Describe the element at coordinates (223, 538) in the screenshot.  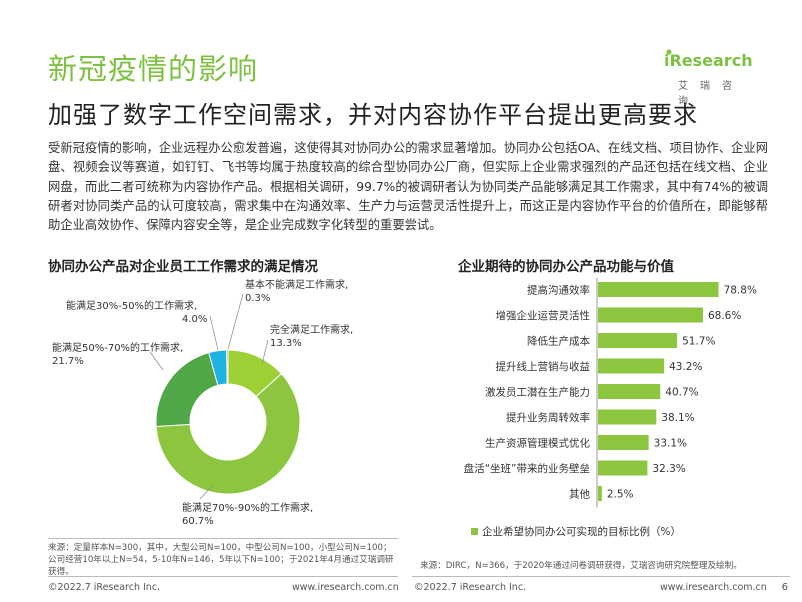
I see `left-divider` at that location.